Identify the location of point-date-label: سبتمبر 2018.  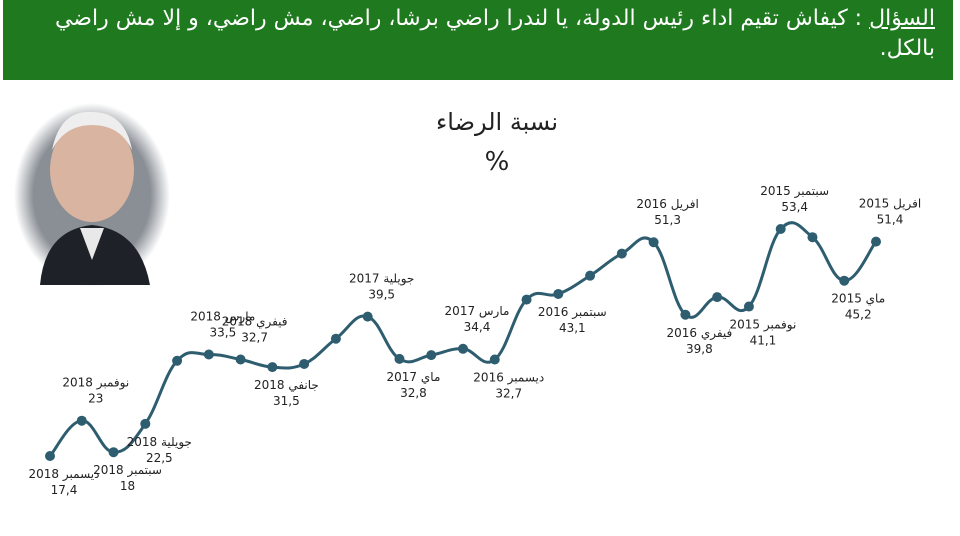
(127, 470).